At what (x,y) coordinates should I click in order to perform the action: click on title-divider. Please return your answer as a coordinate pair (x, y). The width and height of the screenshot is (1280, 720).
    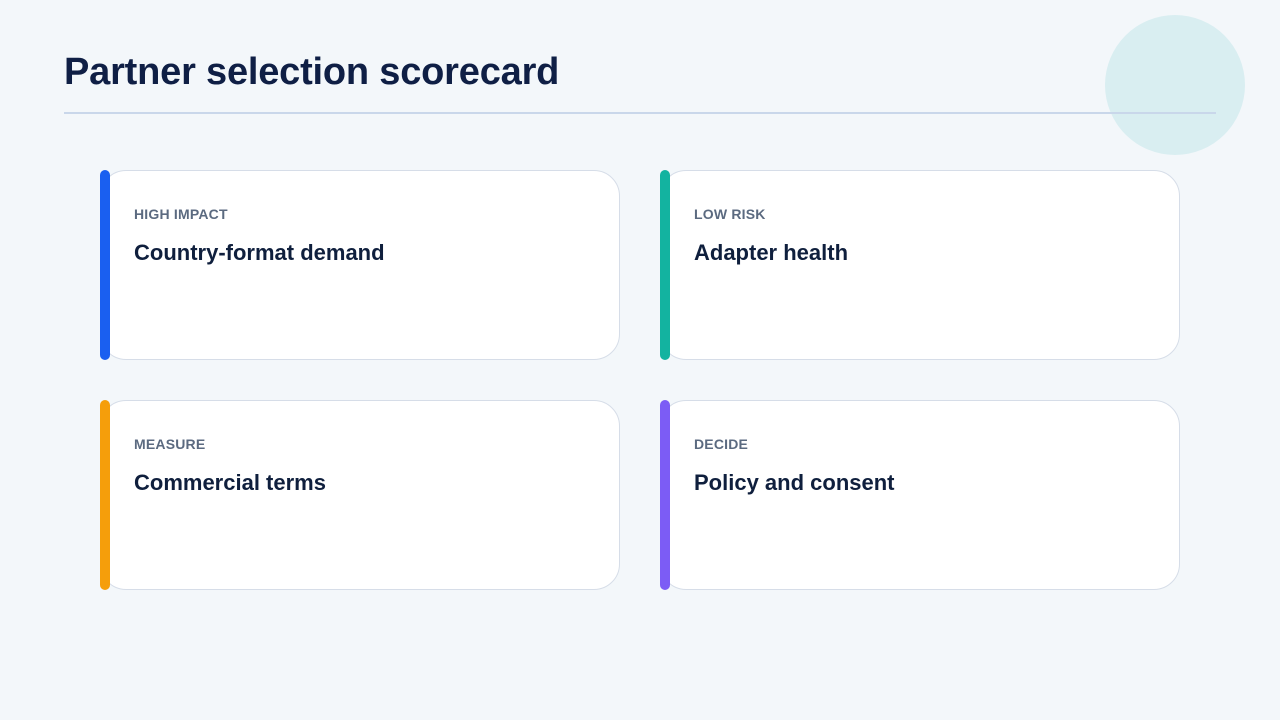
    Looking at the image, I should click on (640, 113).